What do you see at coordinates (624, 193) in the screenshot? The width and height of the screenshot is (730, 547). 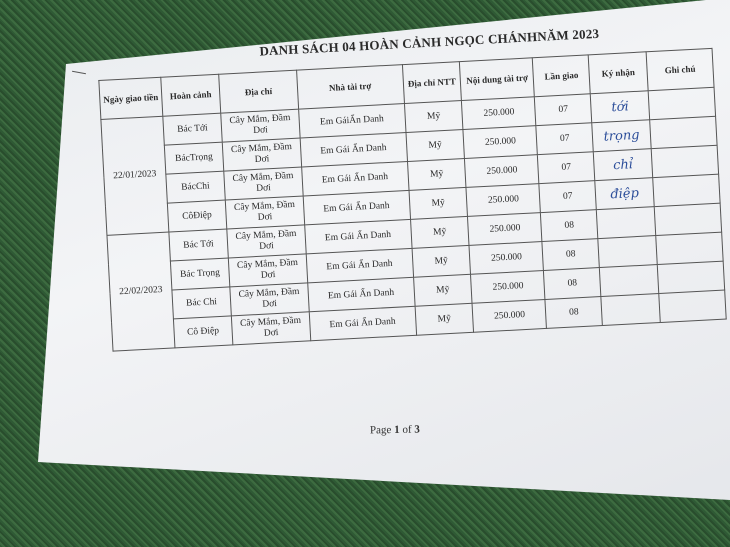 I see `signature: điệp` at bounding box center [624, 193].